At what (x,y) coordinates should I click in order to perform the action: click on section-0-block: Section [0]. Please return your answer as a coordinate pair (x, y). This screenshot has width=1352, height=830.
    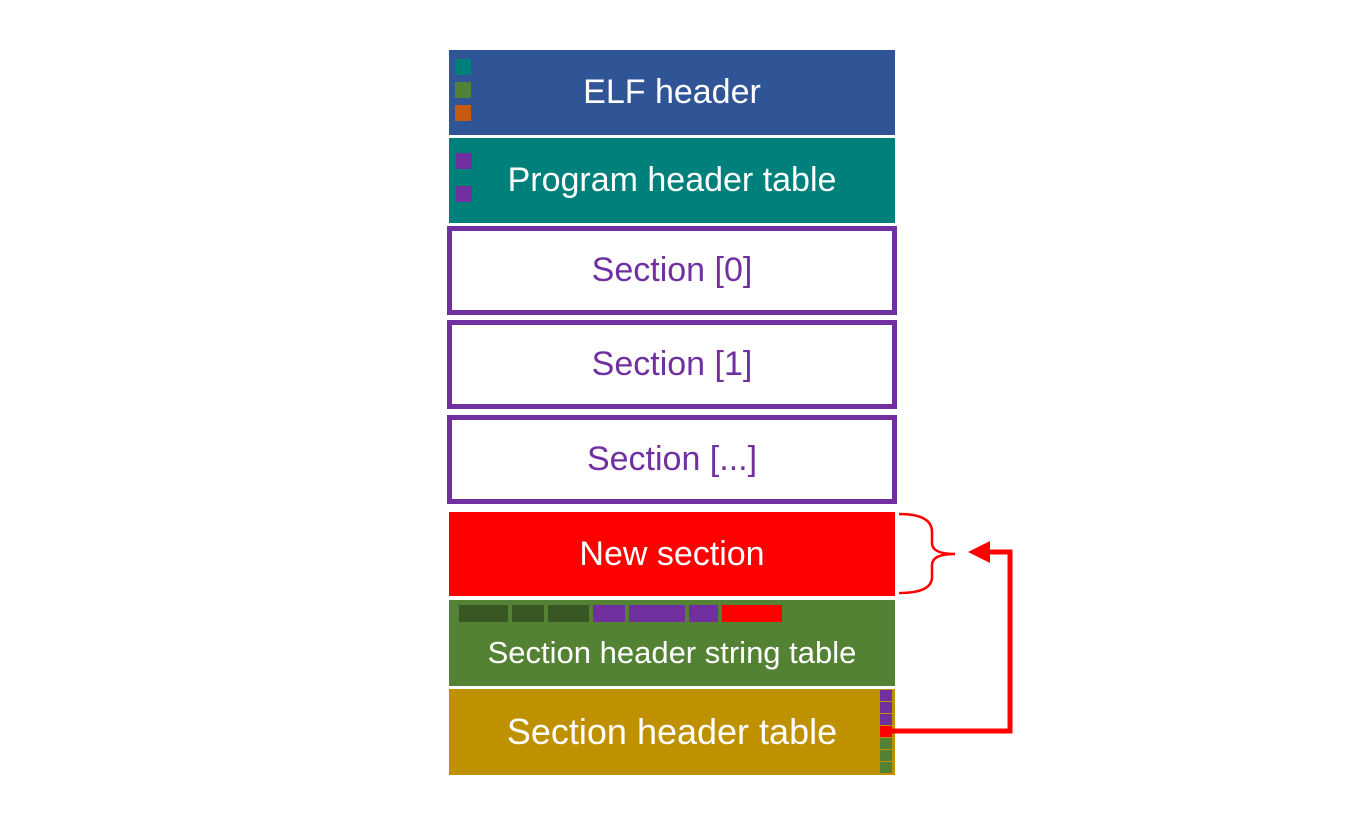
    Looking at the image, I should click on (672, 270).